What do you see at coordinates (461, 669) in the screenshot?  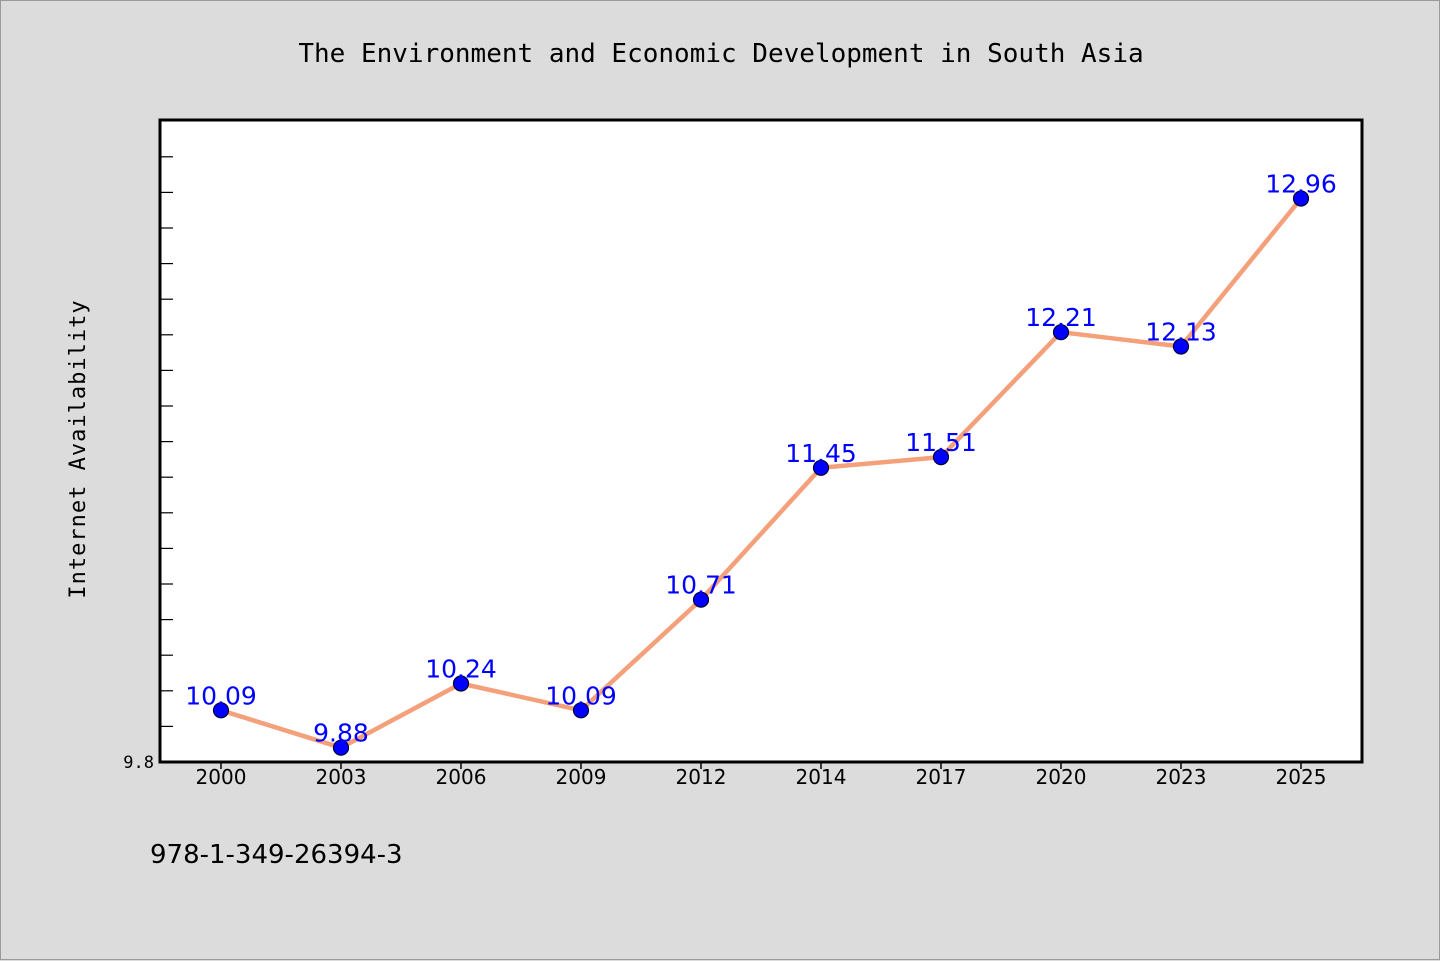 I see `data-point-label: 10.24` at bounding box center [461, 669].